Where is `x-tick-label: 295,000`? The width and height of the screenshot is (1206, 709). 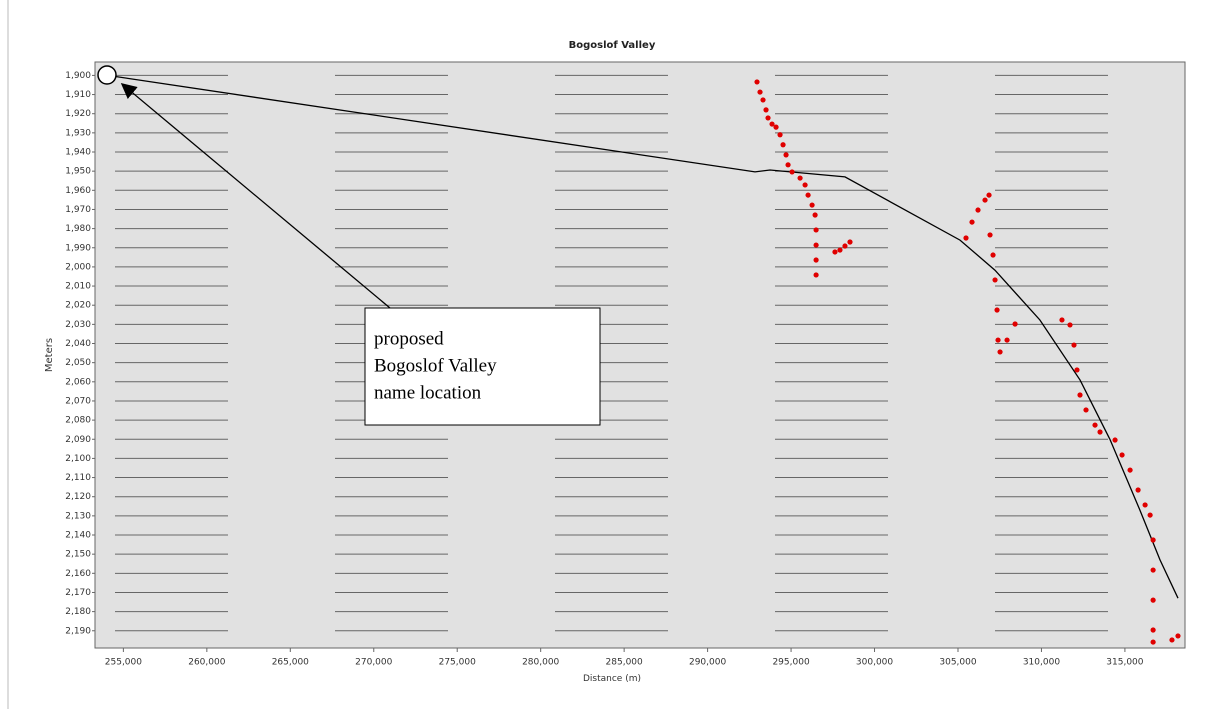
x-tick-label: 295,000 is located at coordinates (790, 663).